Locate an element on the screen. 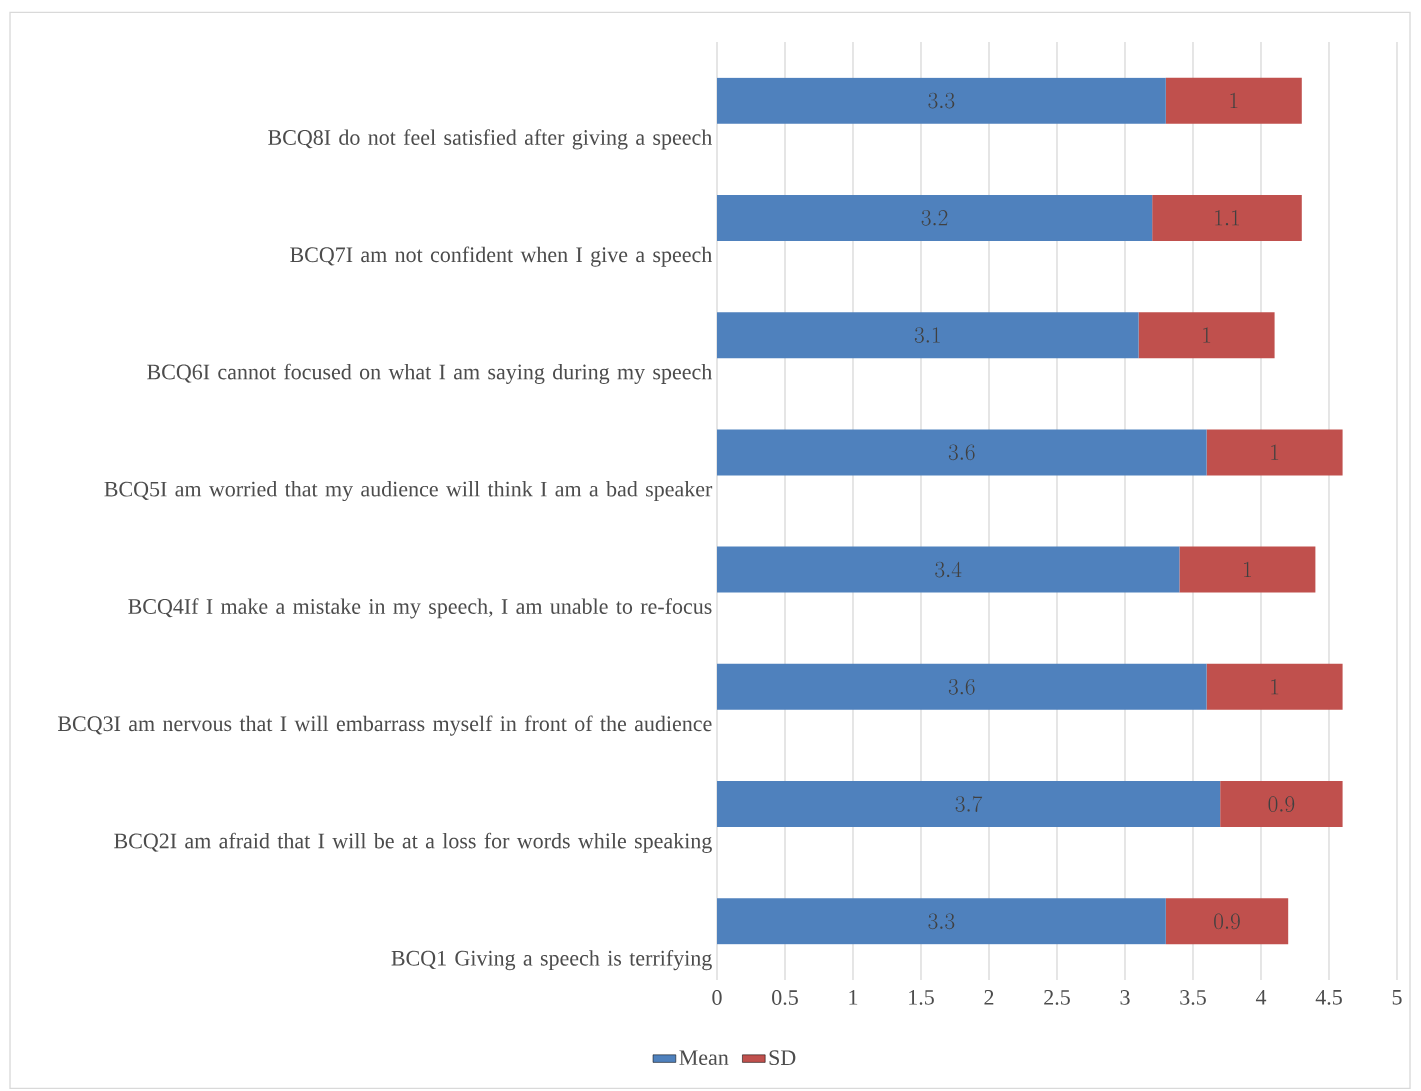 The width and height of the screenshot is (1421, 1091). y-tick-label: BCQ5I am worried that my audience will think I am a bad speaker is located at coordinates (408, 491).